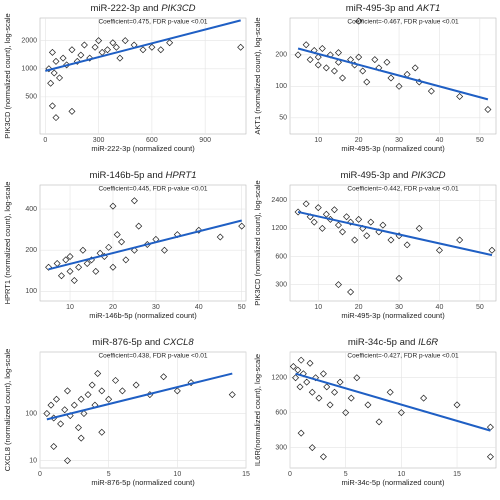  I want to click on y-axis-label: PIK3CD (normalized count), log-scale, so click(257, 242).